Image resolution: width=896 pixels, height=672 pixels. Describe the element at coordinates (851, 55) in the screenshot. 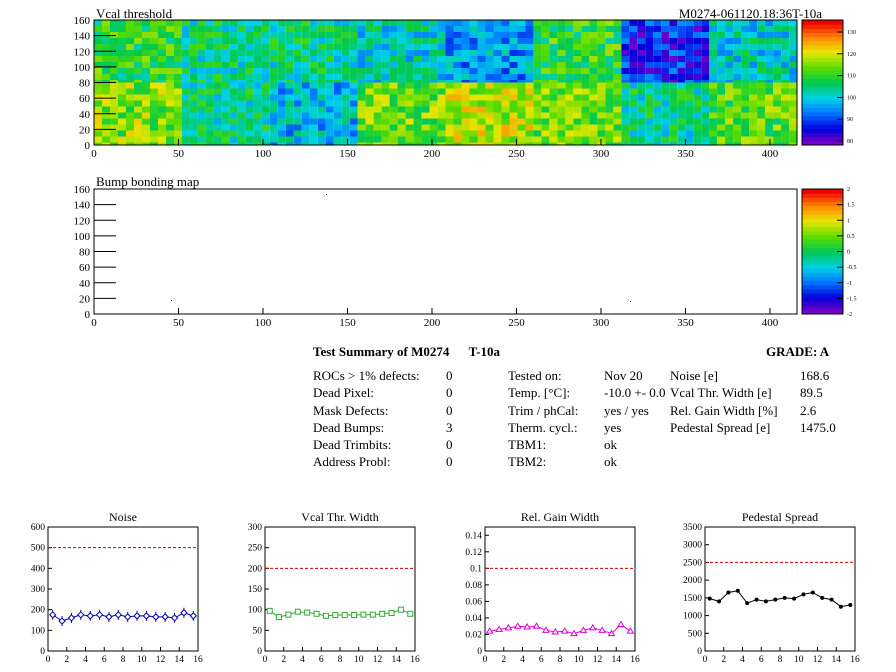

I see `palette-tick-label: 120` at that location.